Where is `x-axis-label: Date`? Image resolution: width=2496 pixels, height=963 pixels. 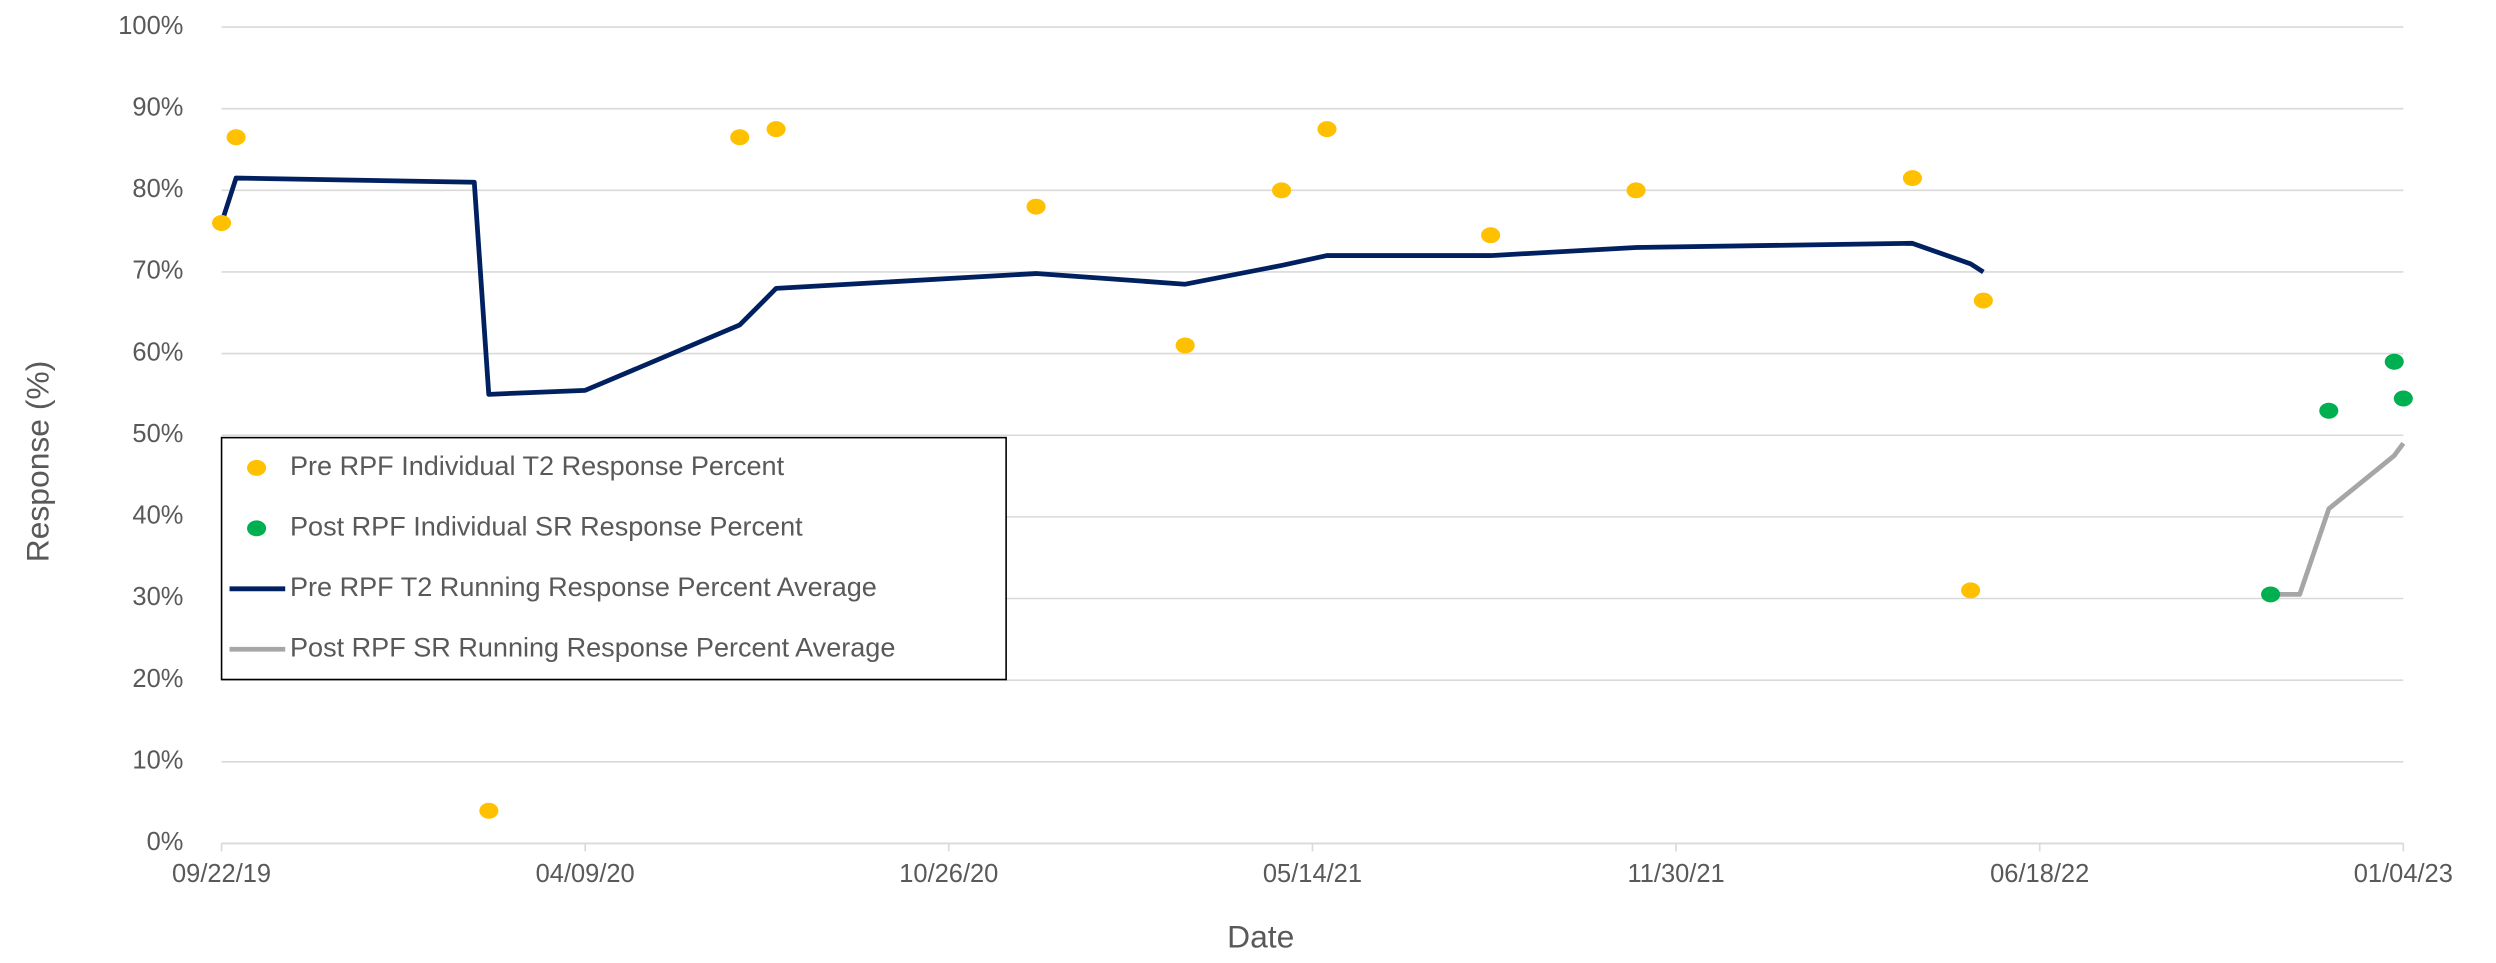
x-axis-label: Date is located at coordinates (1260, 936).